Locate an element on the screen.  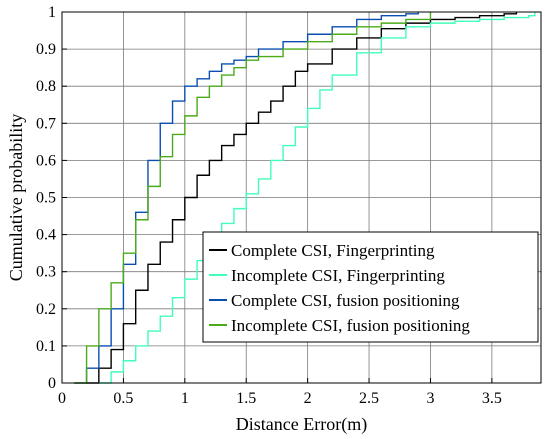
y-tick-label: 0.4 is located at coordinates (46, 235).